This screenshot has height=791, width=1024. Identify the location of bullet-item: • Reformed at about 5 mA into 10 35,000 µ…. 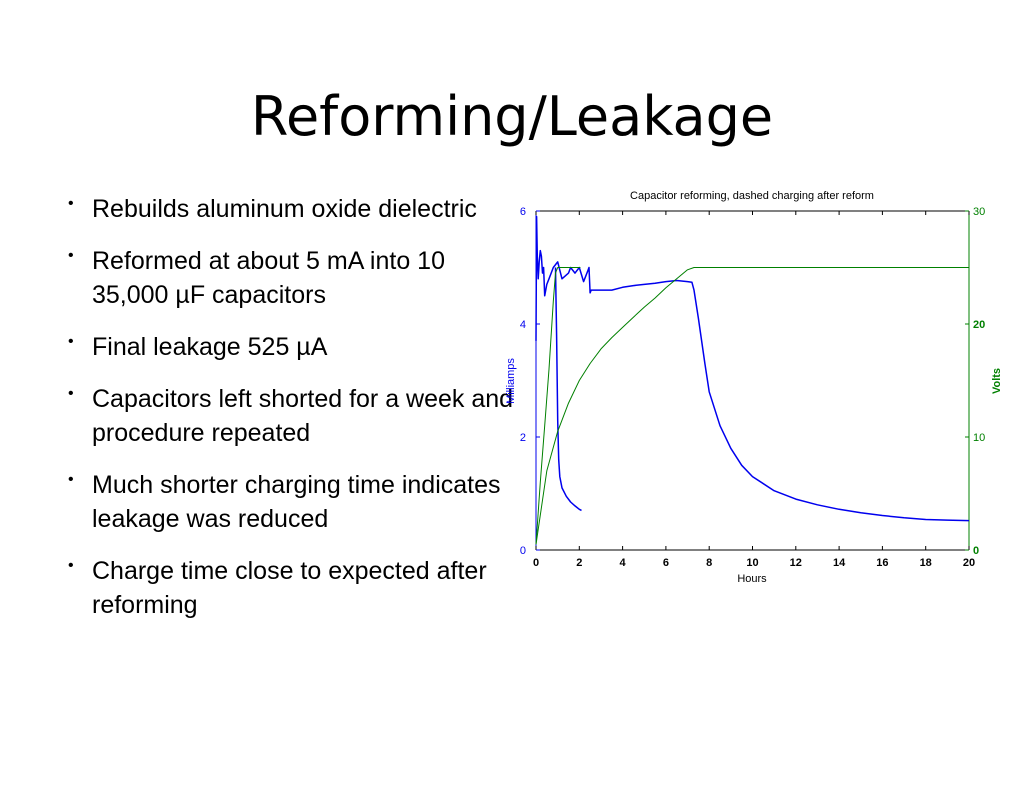
(294, 278).